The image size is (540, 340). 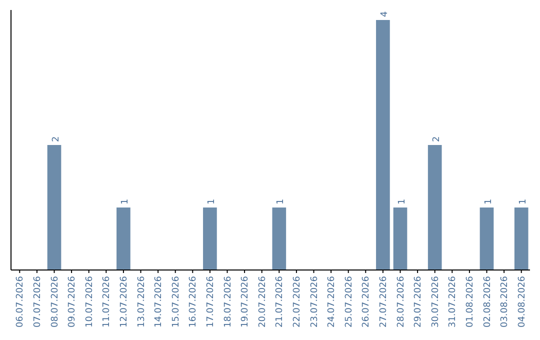 What do you see at coordinates (228, 302) in the screenshot?
I see `x-tick-label: 18.07.2026` at bounding box center [228, 302].